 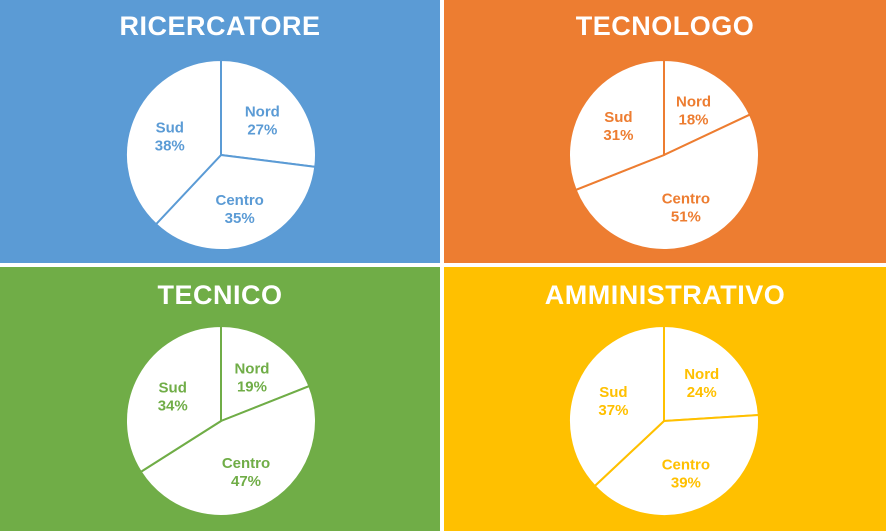 What do you see at coordinates (240, 218) in the screenshot?
I see `slice-value-label: 35%` at bounding box center [240, 218].